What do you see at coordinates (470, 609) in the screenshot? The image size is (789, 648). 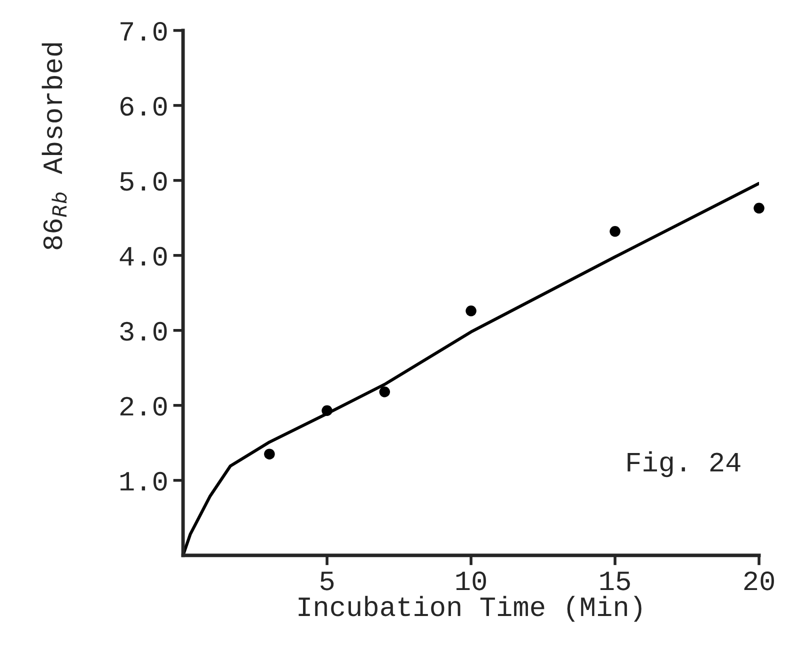 I see `x-axis-title: Incubation Time (Min)` at bounding box center [470, 609].